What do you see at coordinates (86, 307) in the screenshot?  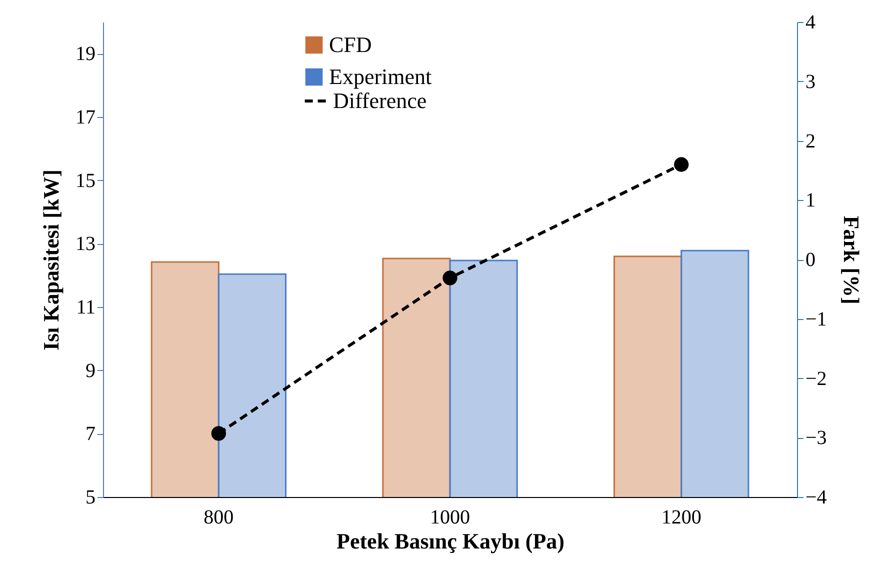 I see `y-tick-label: 11` at bounding box center [86, 307].